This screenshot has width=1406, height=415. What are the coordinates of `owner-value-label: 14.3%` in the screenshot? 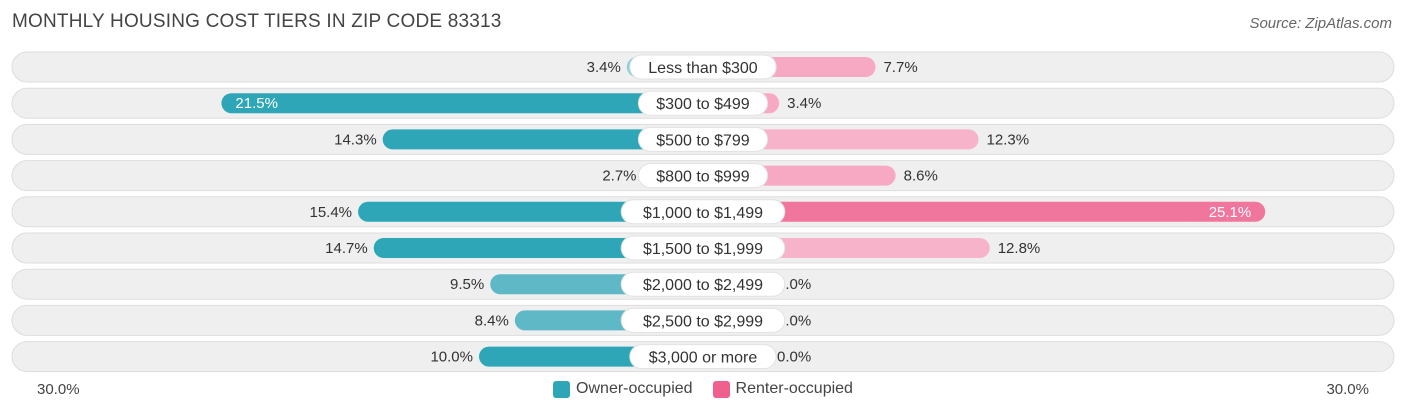 It's located at (355, 139).